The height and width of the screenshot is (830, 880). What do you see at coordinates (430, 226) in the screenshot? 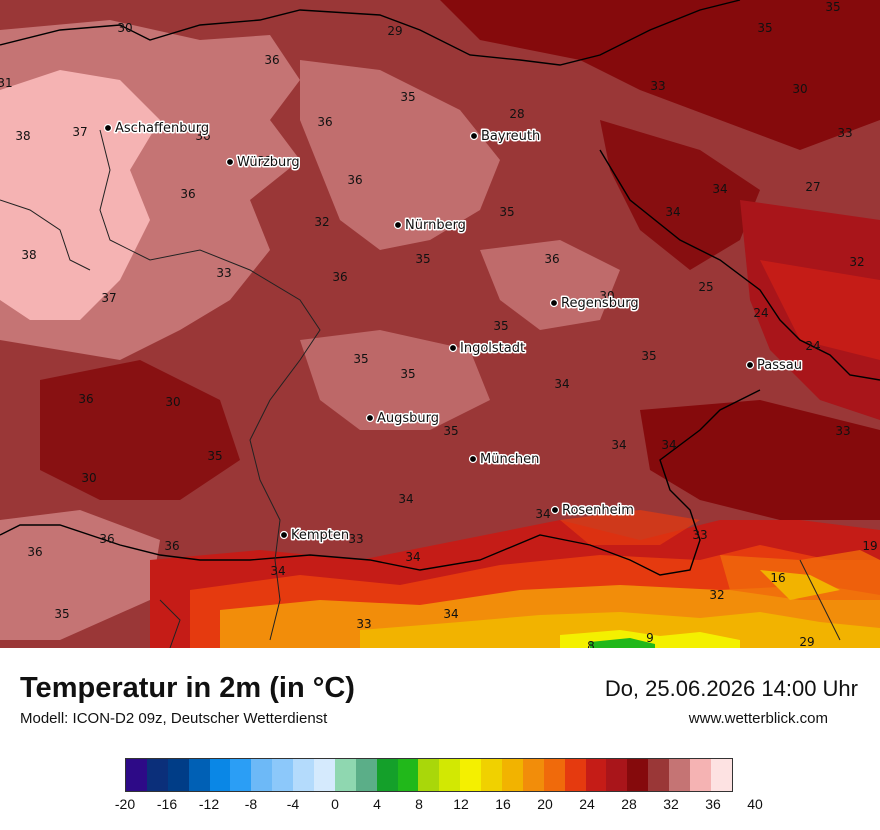
I see `city-marker: Nürnberg` at bounding box center [430, 226].